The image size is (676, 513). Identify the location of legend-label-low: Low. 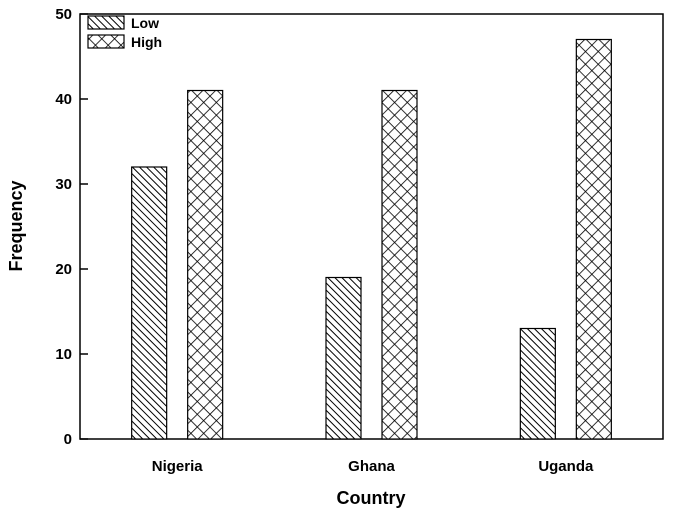
(145, 23).